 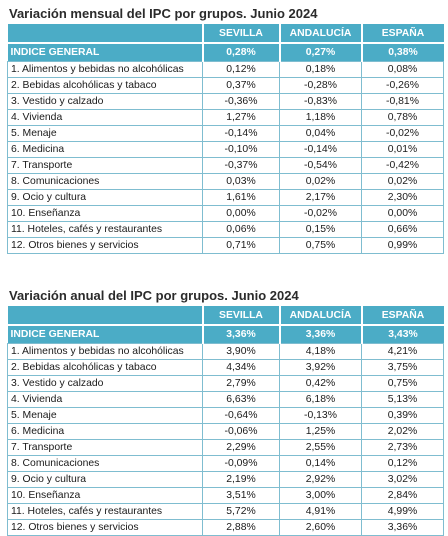 What do you see at coordinates (402, 383) in the screenshot?
I see `cell-espana: 0,75%` at bounding box center [402, 383].